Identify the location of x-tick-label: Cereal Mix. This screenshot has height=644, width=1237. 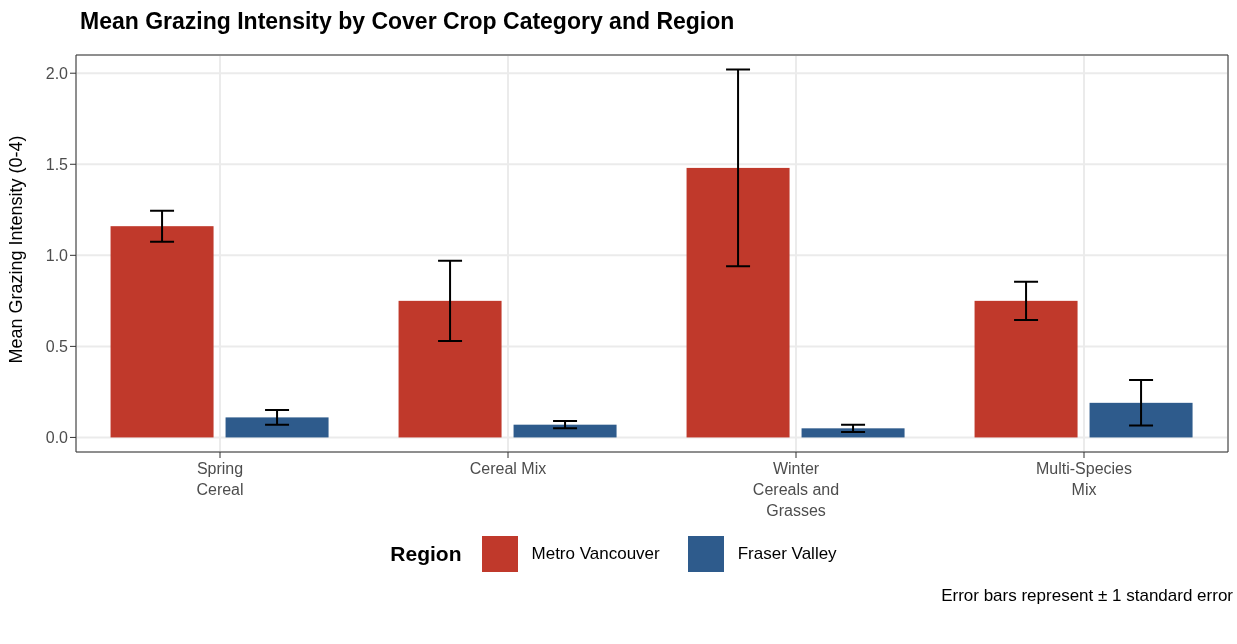
(508, 468).